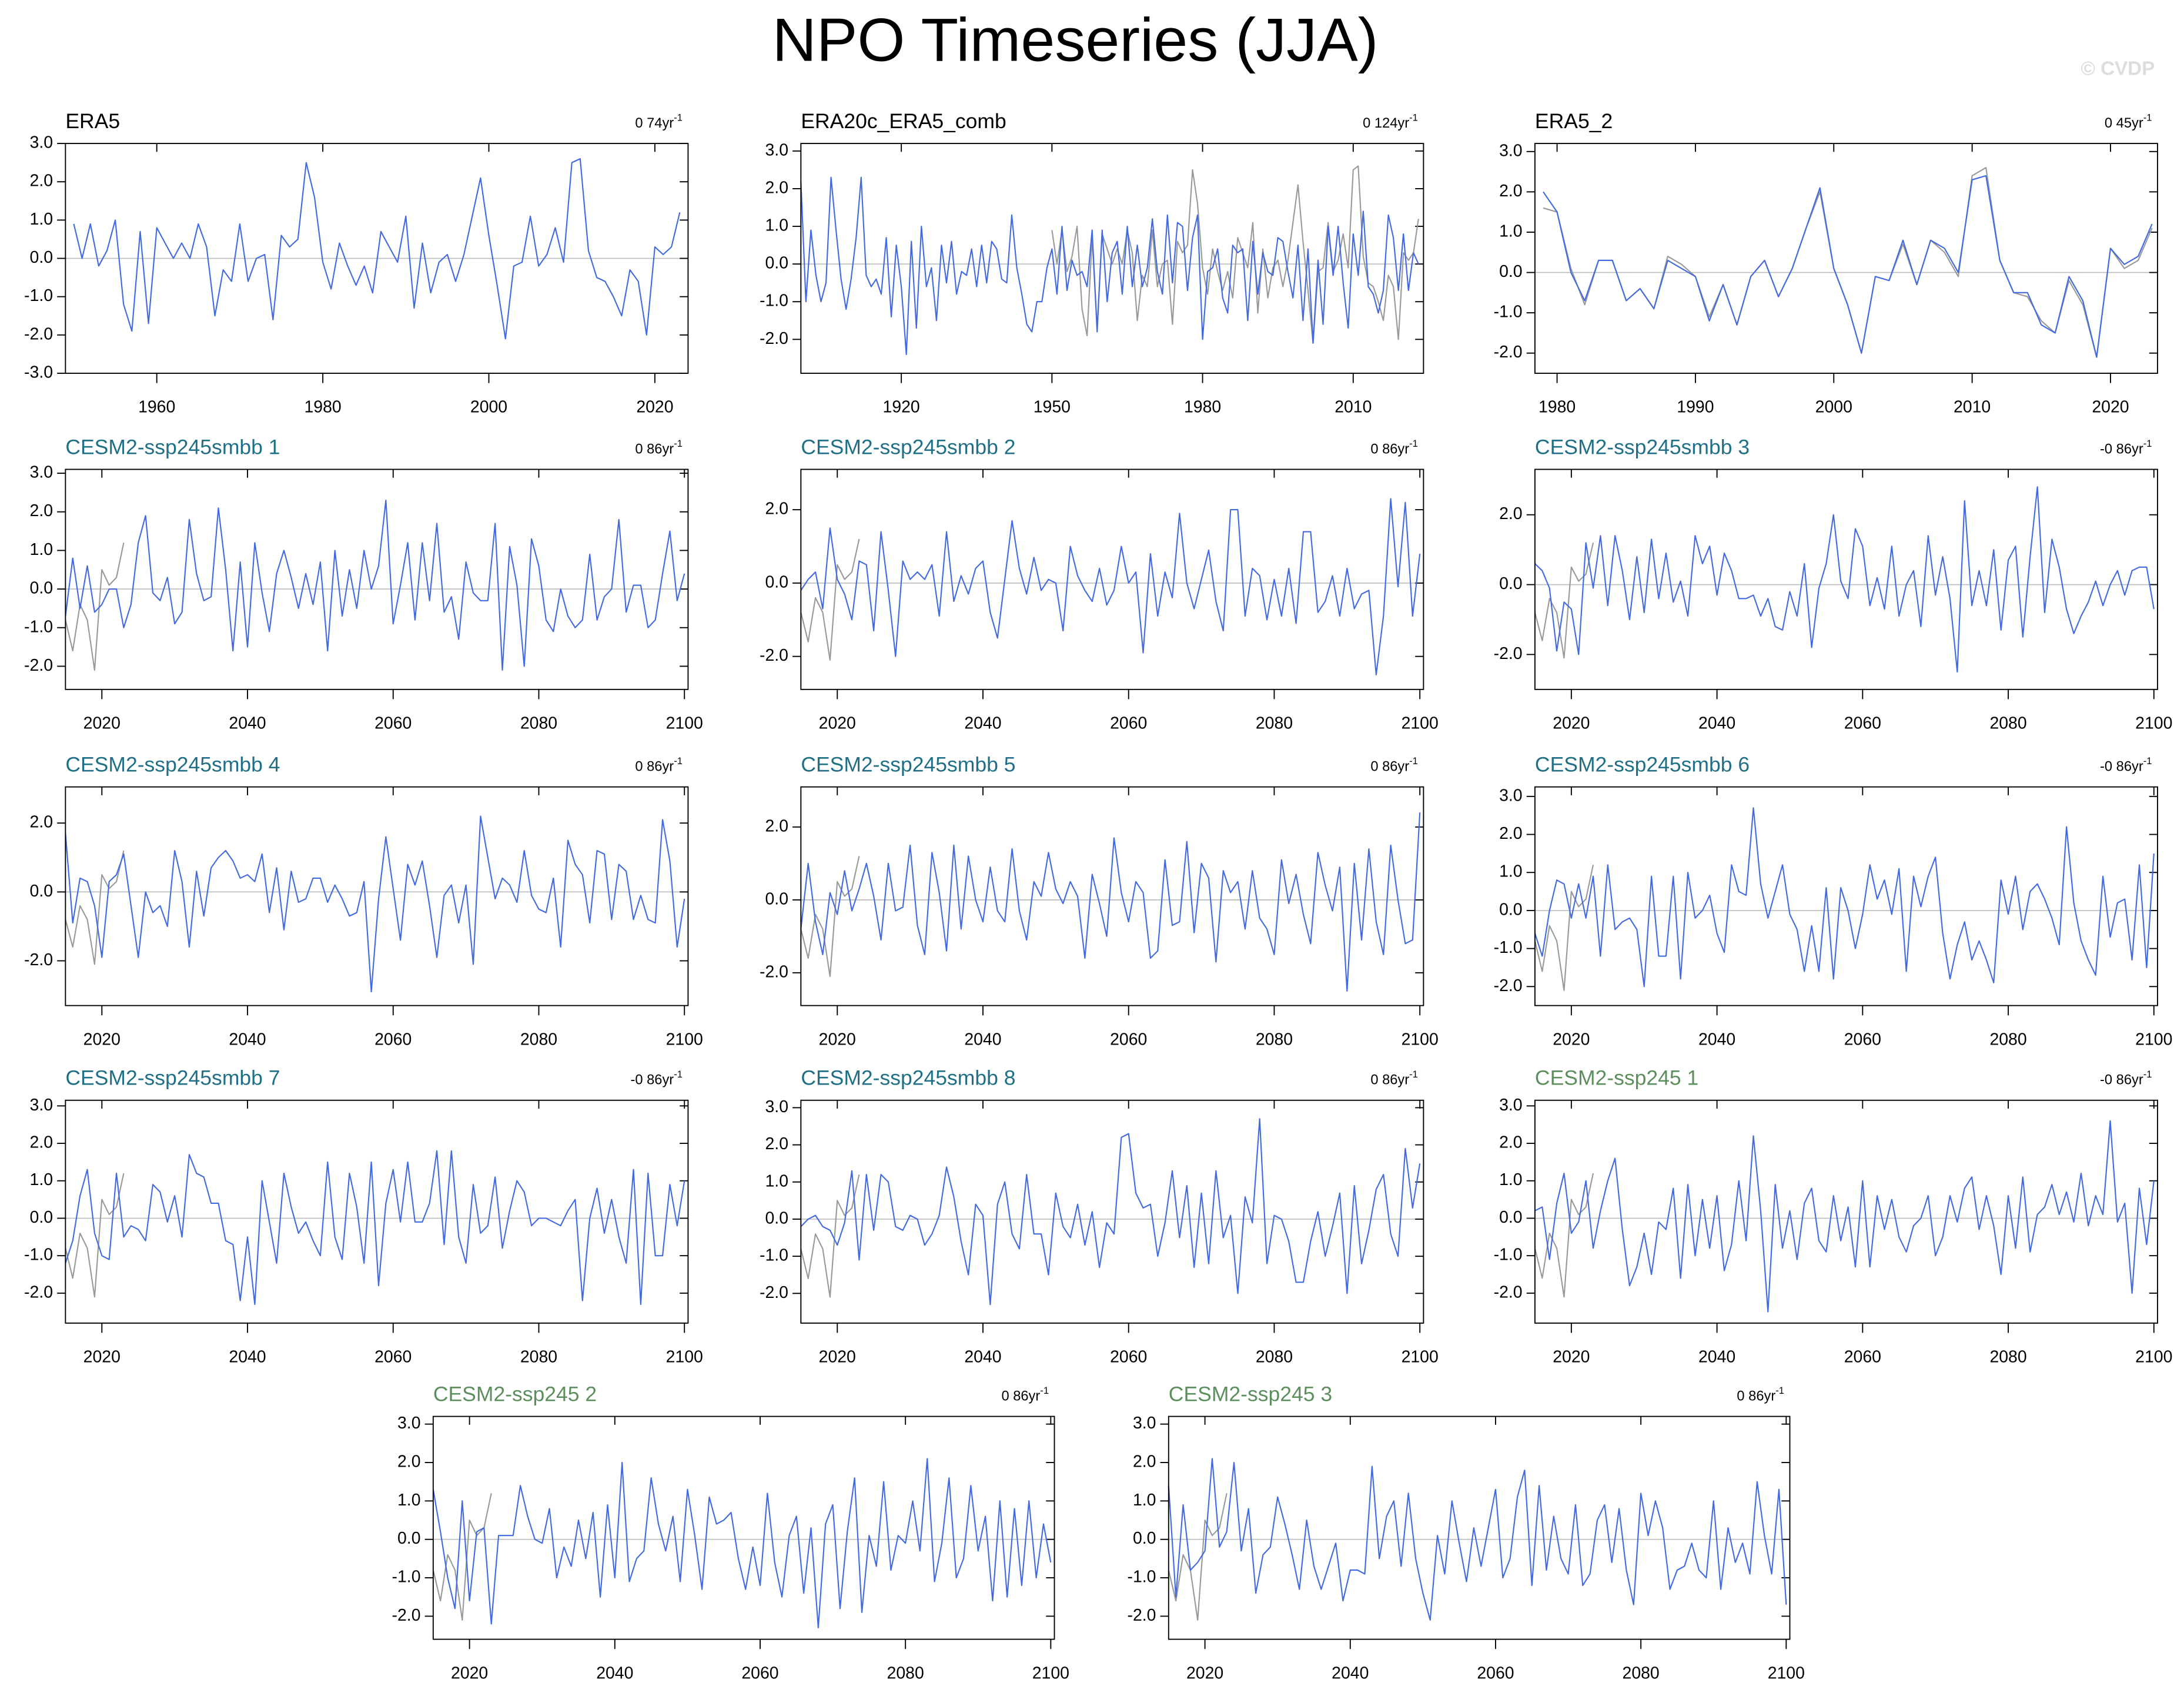 This screenshot has width=2184, height=1700. I want to click on panel-title: CESM2-ssp245smbb 1, so click(172, 447).